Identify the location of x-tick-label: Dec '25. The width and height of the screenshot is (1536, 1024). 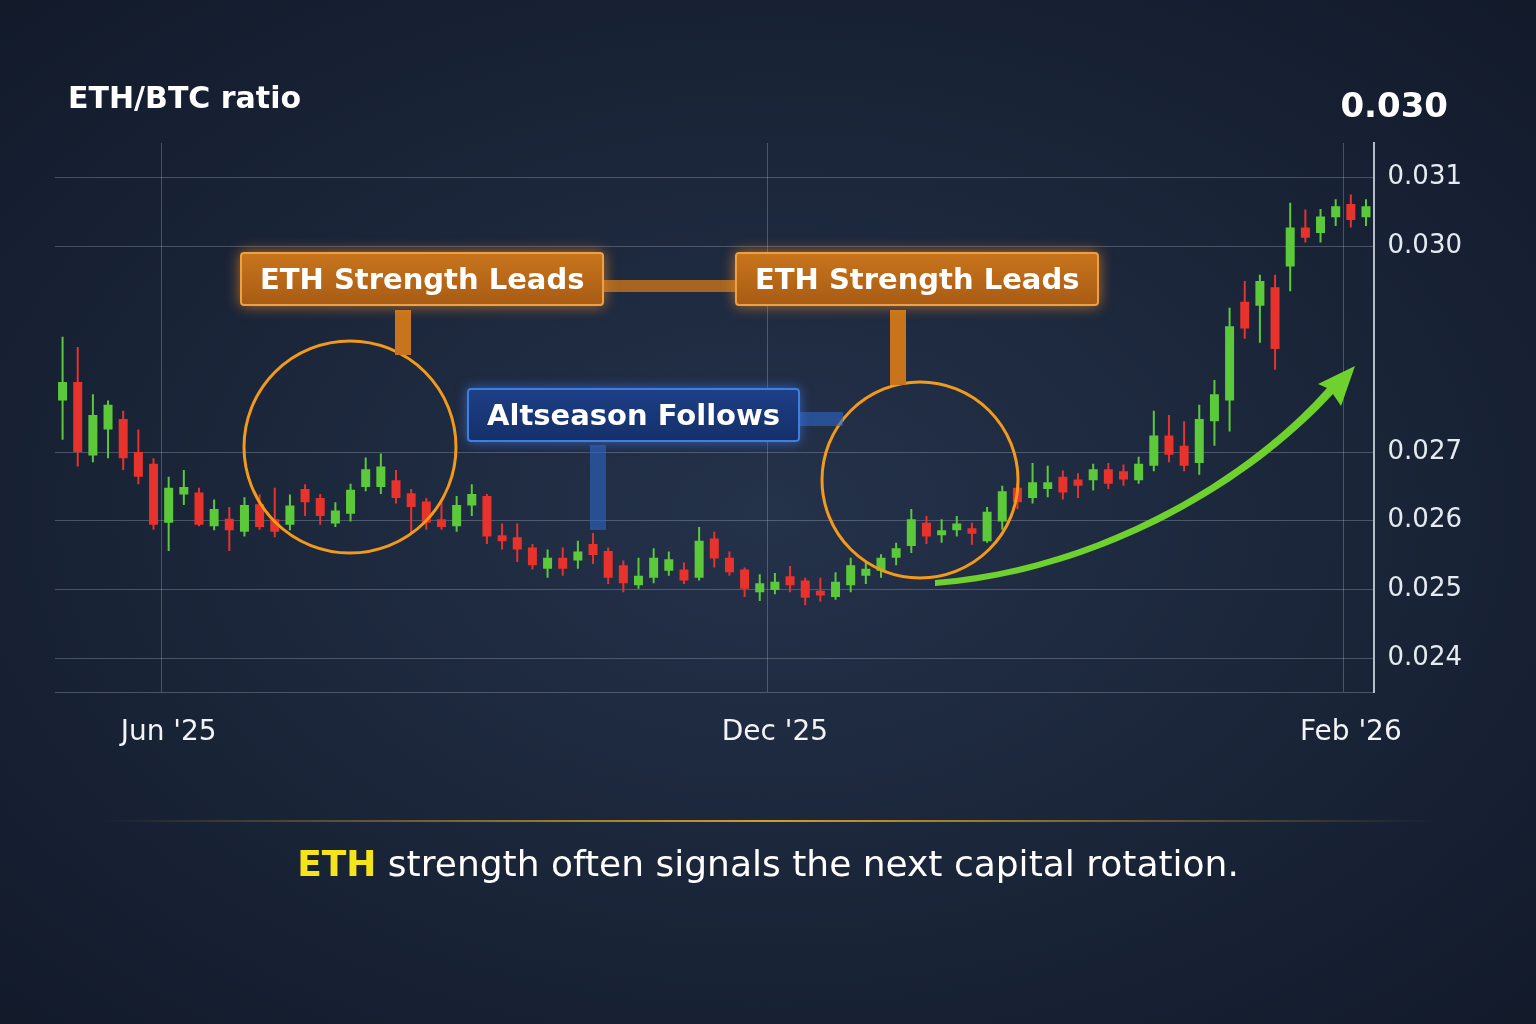
(775, 731).